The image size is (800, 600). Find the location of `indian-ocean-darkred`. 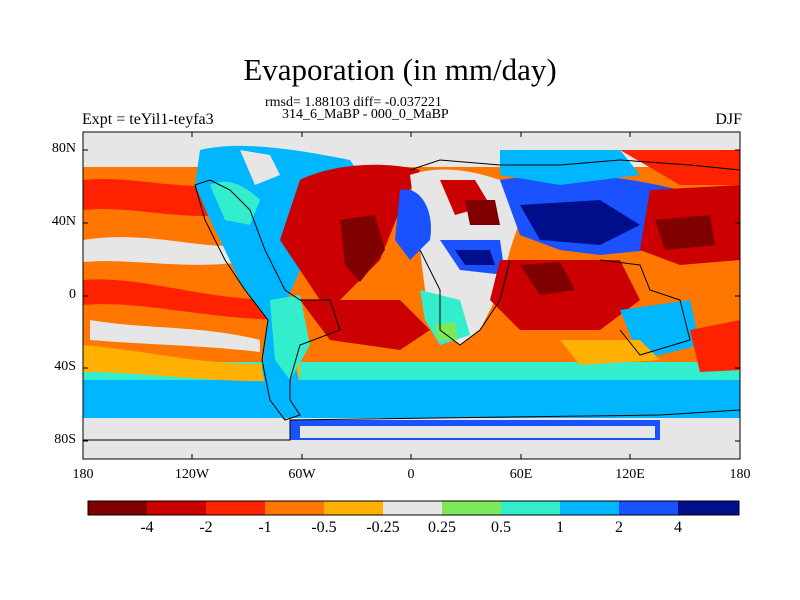

indian-ocean-darkred is located at coordinates (547, 278).